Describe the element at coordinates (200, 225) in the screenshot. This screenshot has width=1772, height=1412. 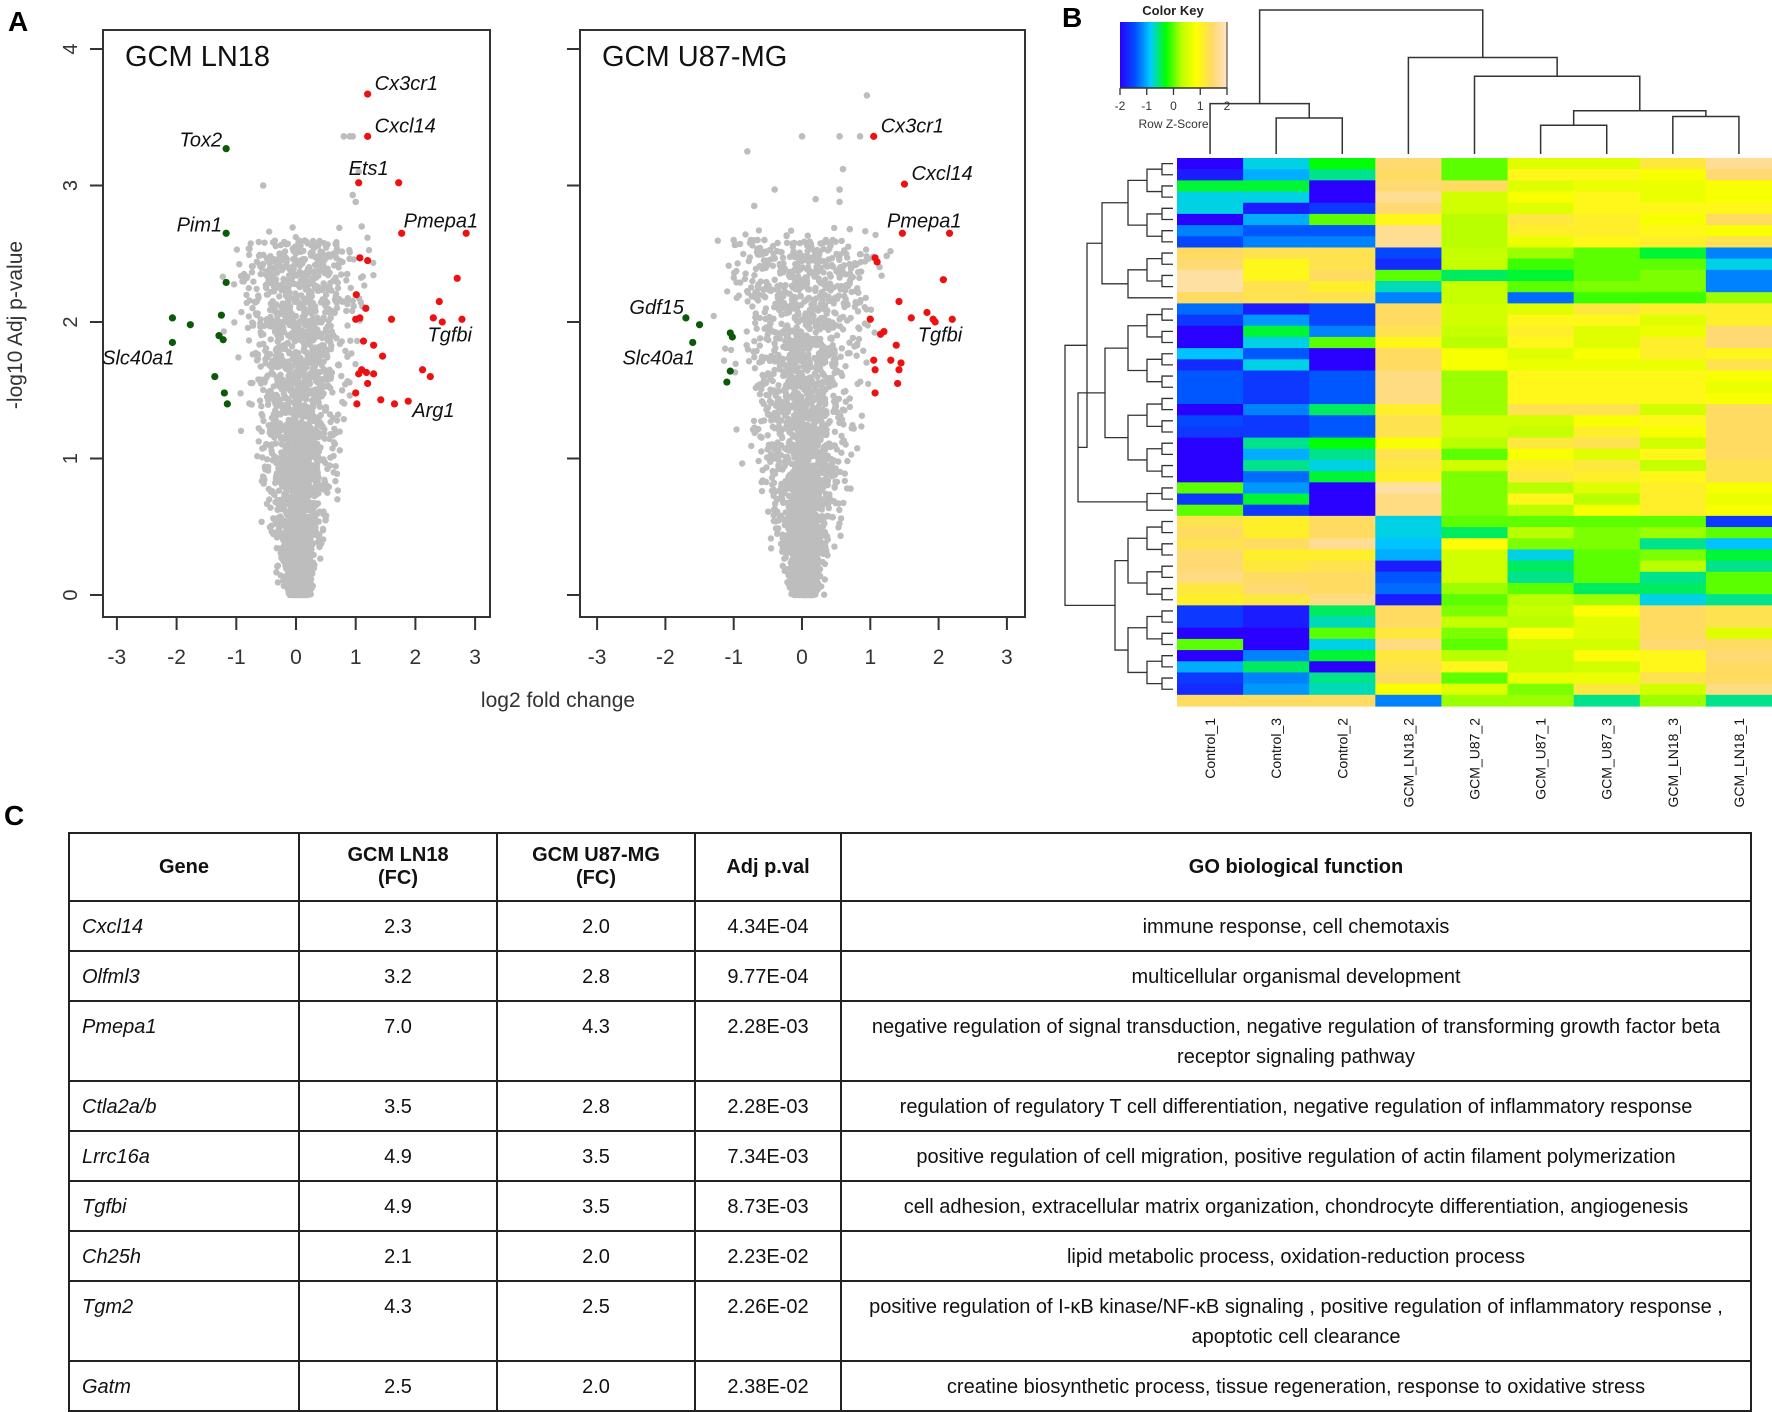
I see `gene-annotation: Pim1` at that location.